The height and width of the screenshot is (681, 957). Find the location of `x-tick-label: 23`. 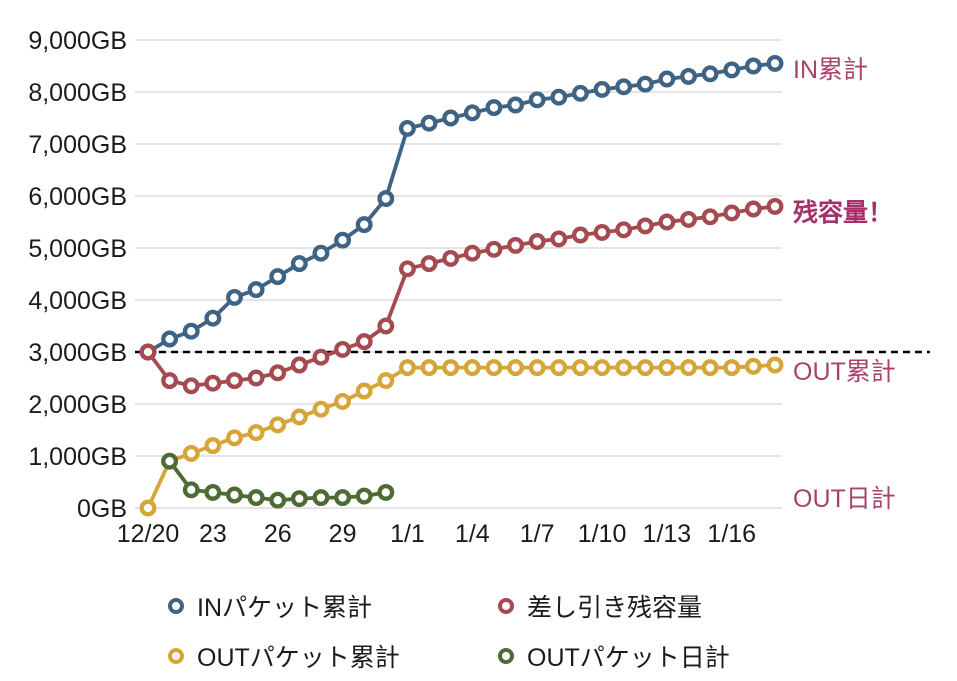

x-tick-label: 23 is located at coordinates (213, 534).